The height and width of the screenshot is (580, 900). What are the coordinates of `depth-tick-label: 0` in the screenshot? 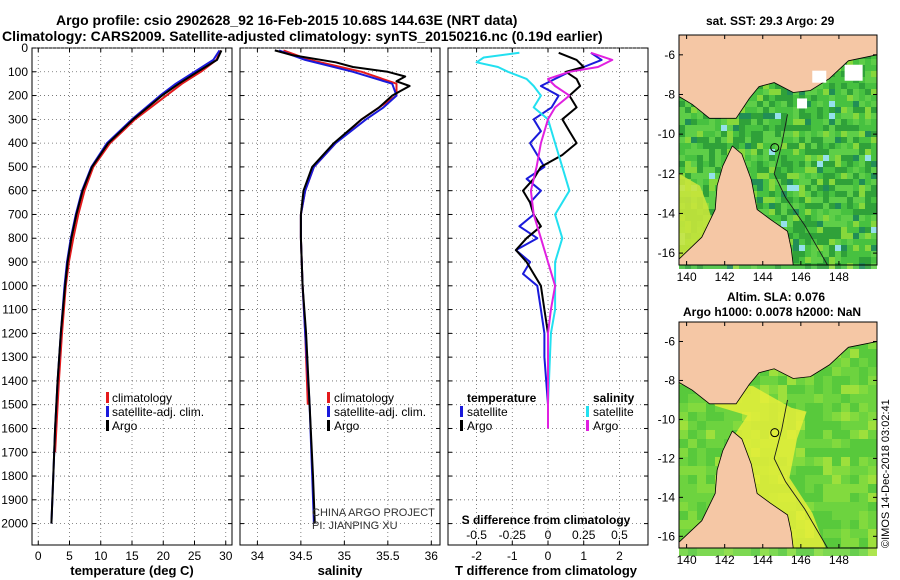 It's located at (24, 48).